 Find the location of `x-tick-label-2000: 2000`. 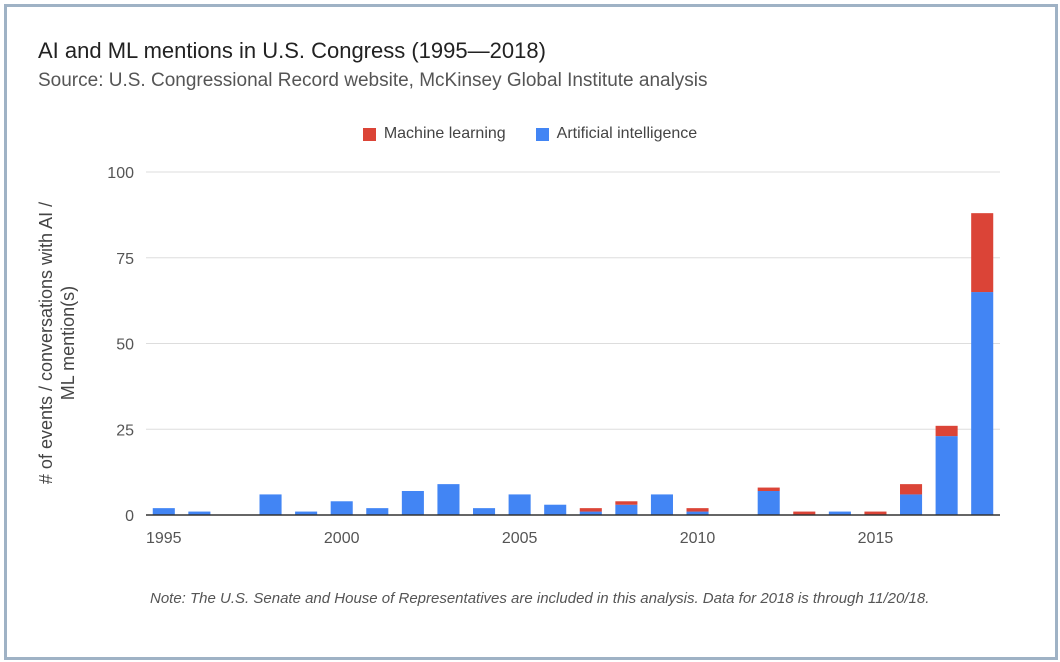

x-tick-label-2000: 2000 is located at coordinates (342, 538).